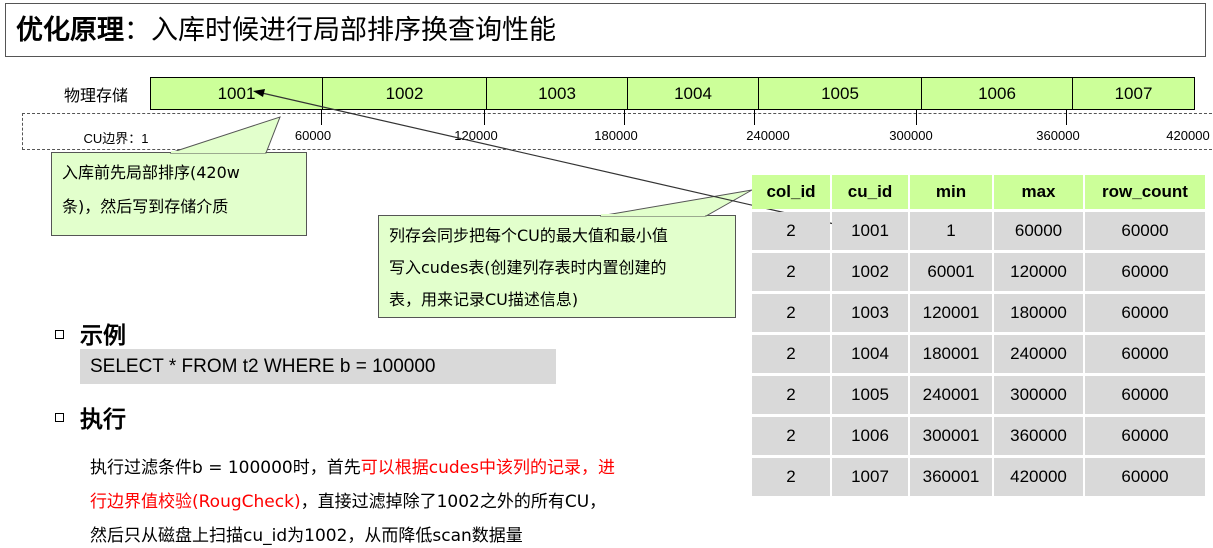 This screenshot has height=548, width=1213. Describe the element at coordinates (870, 395) in the screenshot. I see `table-cell: 1005` at that location.